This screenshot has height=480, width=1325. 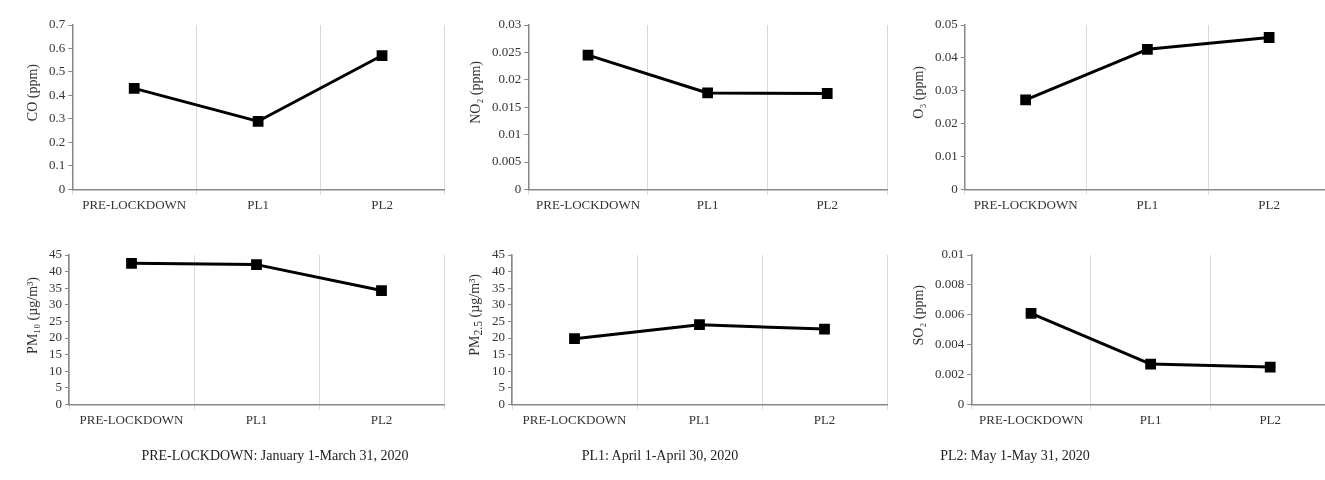 I want to click on y-tick-label: 0.04, so click(x=947, y=57).